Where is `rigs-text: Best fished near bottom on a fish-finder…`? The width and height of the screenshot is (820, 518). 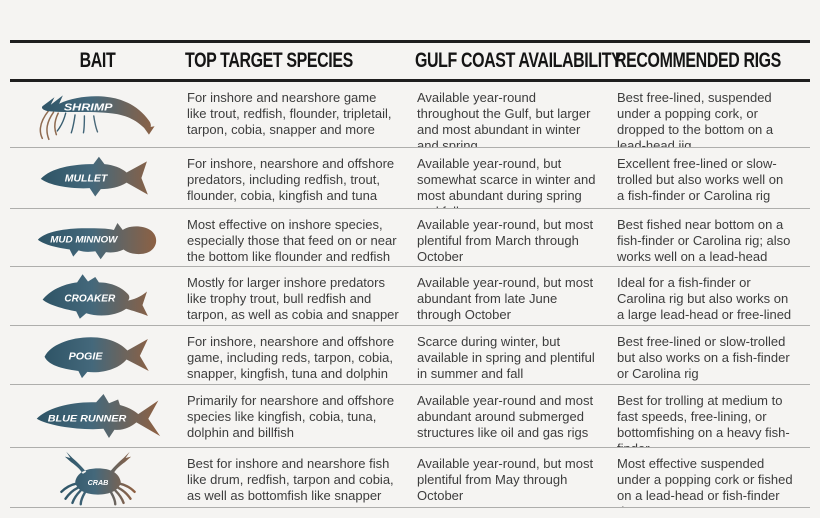
rigs-text: Best fished near bottom on a fish-finder… is located at coordinates (704, 240).